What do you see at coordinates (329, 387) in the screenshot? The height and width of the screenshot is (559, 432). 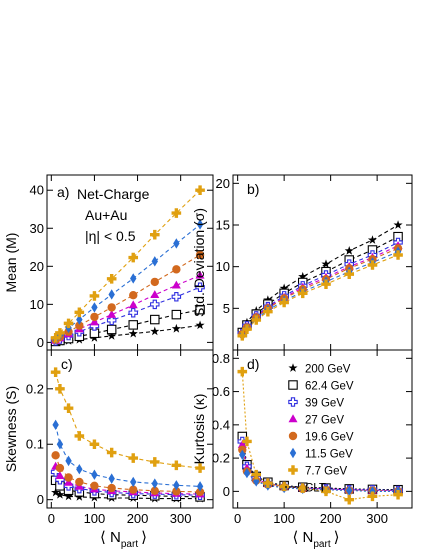 I see `legend-label-62-4-gev: 62.4 GeV` at bounding box center [329, 387].